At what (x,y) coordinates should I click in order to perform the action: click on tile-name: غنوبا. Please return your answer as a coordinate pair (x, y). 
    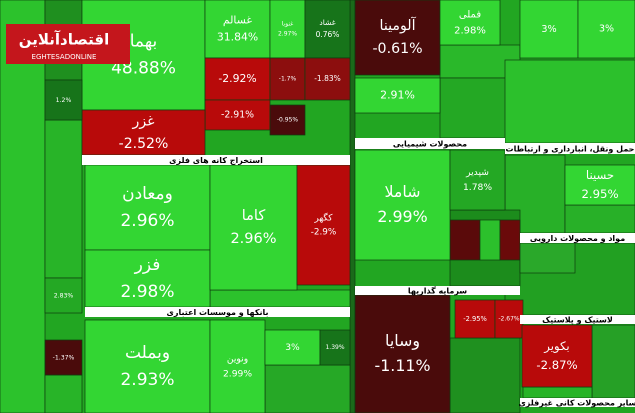
    Looking at the image, I should click on (288, 24).